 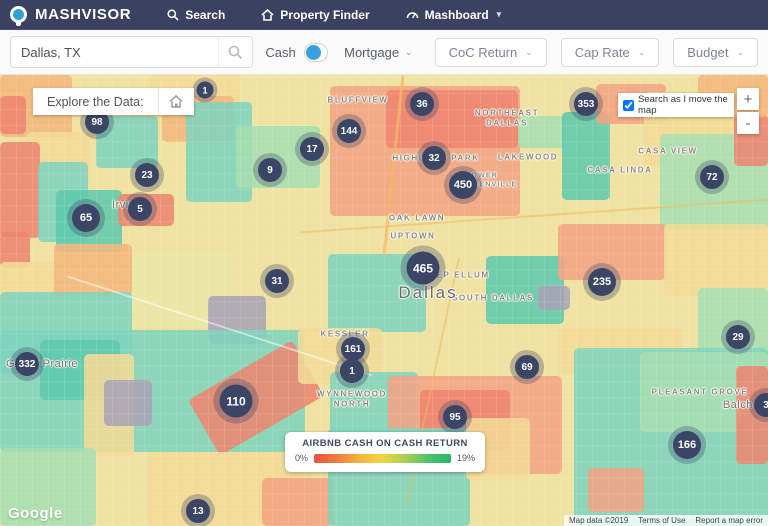 What do you see at coordinates (455, 417) in the screenshot?
I see `cluster-marker: 95` at bounding box center [455, 417].